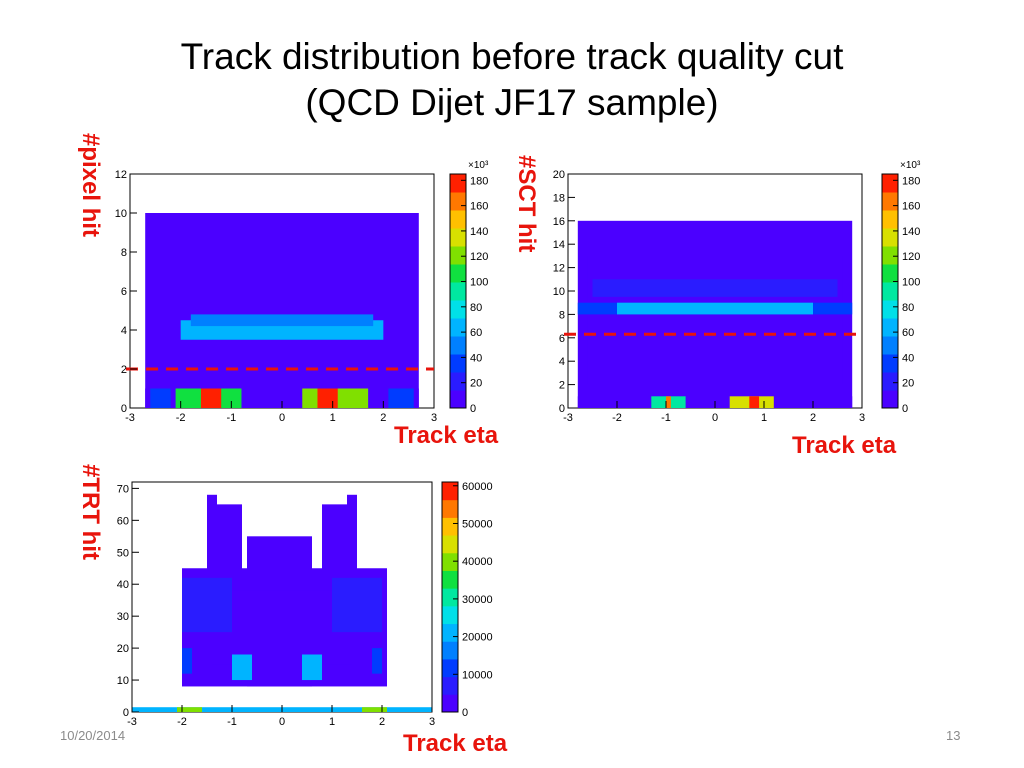 Image resolution: width=1024 pixels, height=768 pixels. I want to click on y-tick-label: 6, so click(124, 292).